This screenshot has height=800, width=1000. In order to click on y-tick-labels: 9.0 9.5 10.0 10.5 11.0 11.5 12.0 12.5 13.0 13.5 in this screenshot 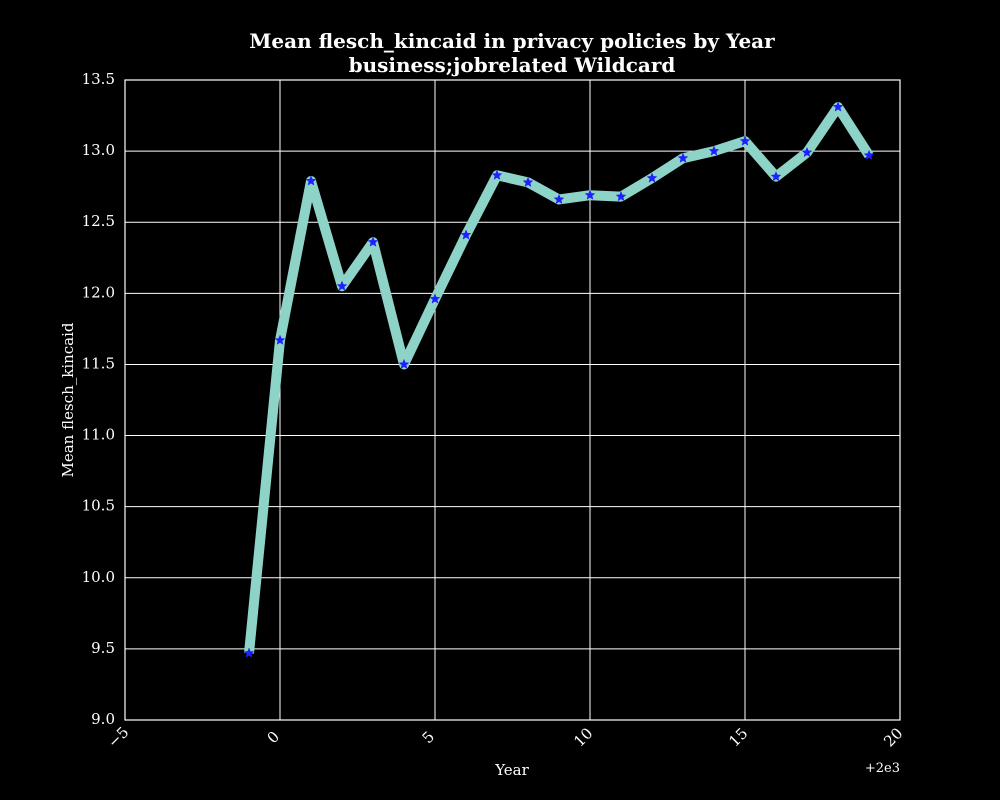, I will do `click(98, 399)`.